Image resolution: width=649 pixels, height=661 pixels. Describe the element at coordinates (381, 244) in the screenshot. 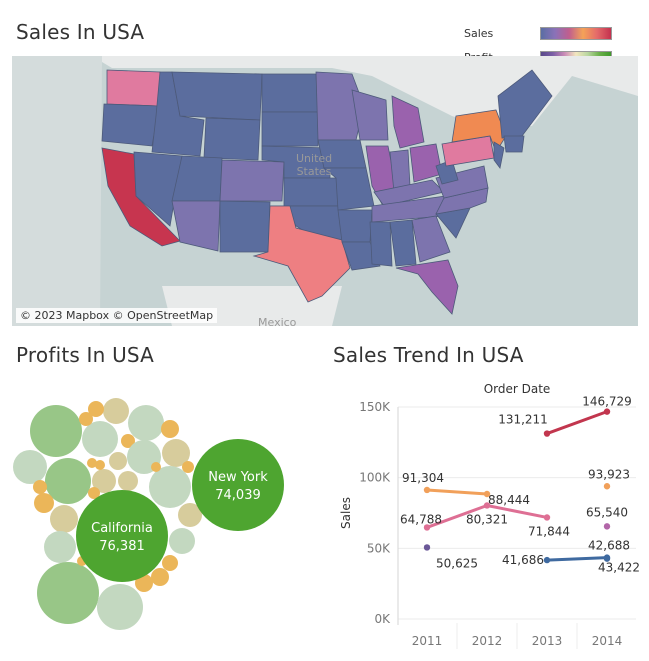

I see `state-ms` at that location.